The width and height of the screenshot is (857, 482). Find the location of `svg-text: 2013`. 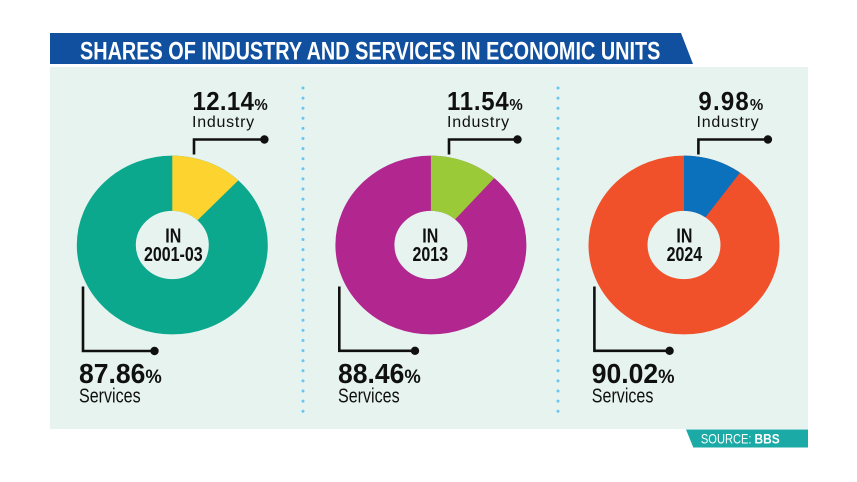

svg-text: 2013 is located at coordinates (430, 254).